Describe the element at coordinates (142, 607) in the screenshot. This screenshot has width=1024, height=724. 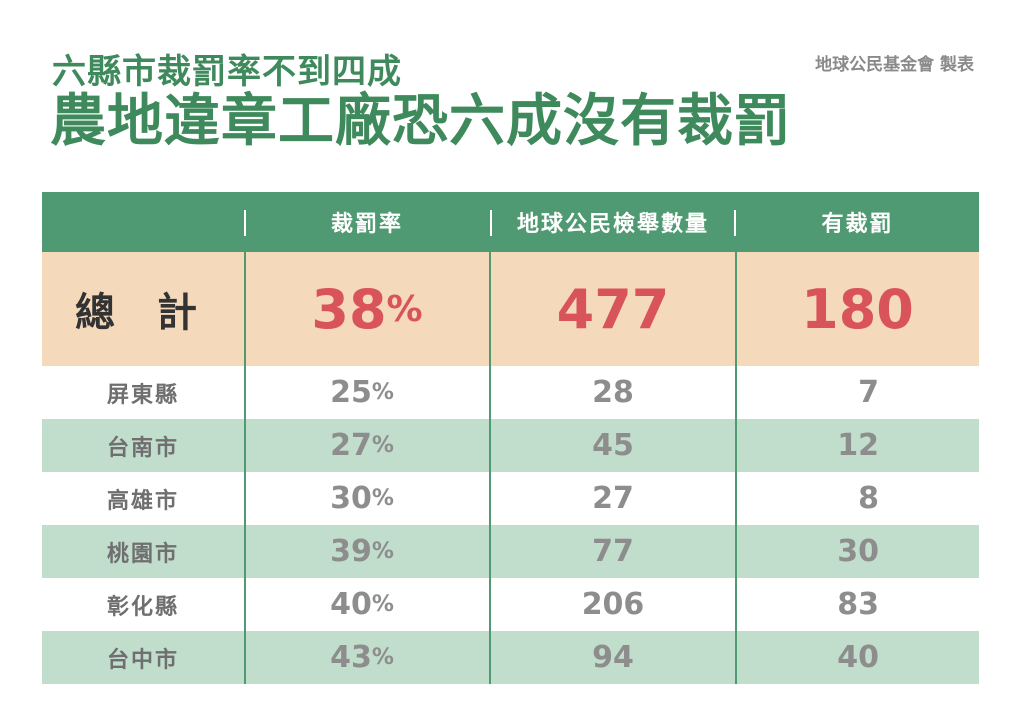
I see `county-name: 彰化縣` at that location.